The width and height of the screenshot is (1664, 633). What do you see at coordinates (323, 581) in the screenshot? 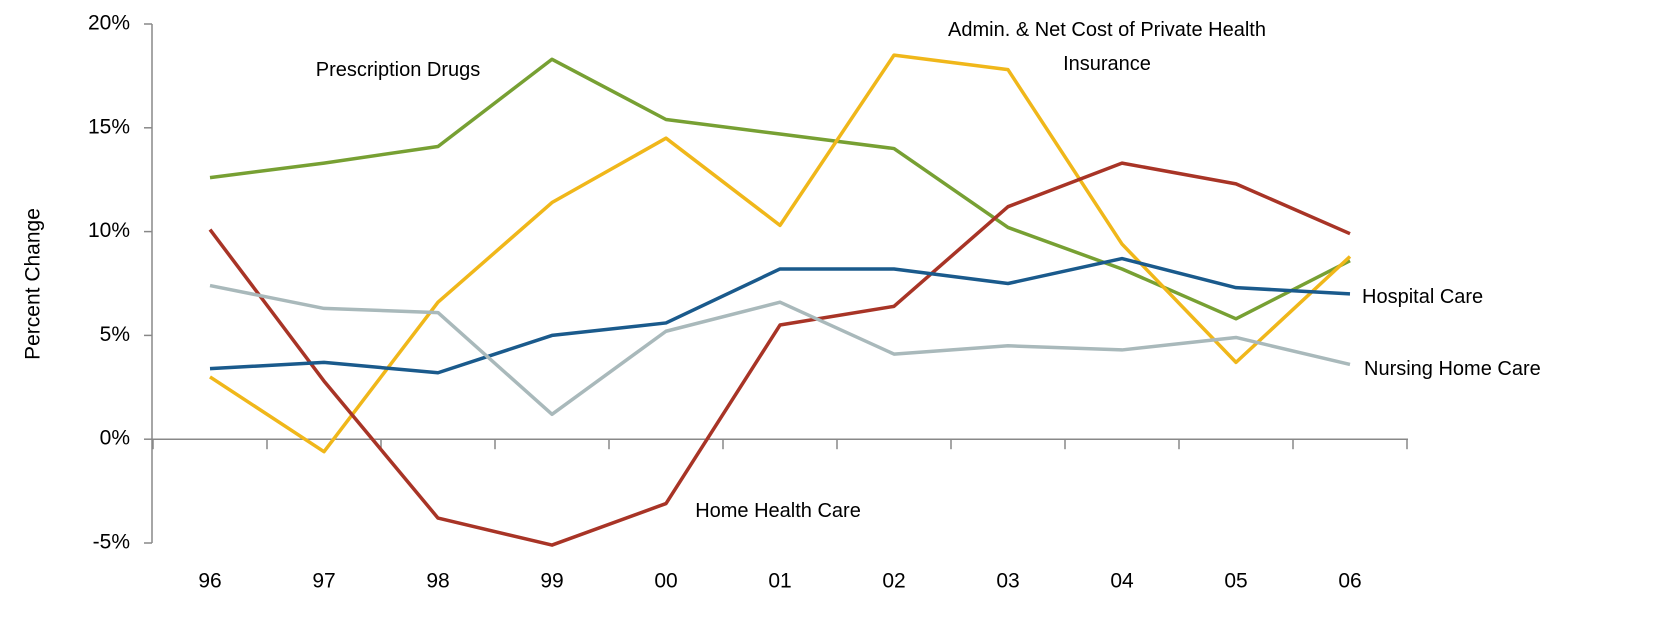
I see `x-tick-label: 97` at bounding box center [323, 581].